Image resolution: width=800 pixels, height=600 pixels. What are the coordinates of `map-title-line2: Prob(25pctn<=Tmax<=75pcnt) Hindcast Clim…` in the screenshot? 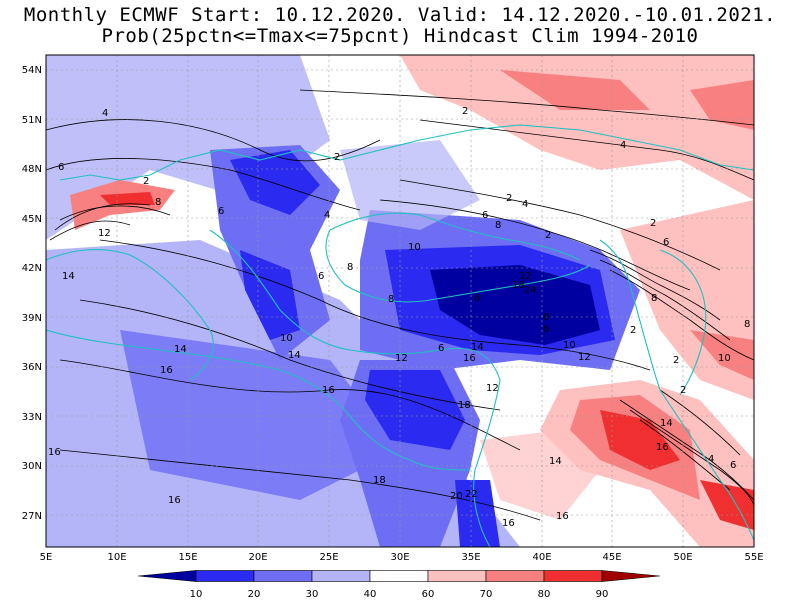 It's located at (400, 36).